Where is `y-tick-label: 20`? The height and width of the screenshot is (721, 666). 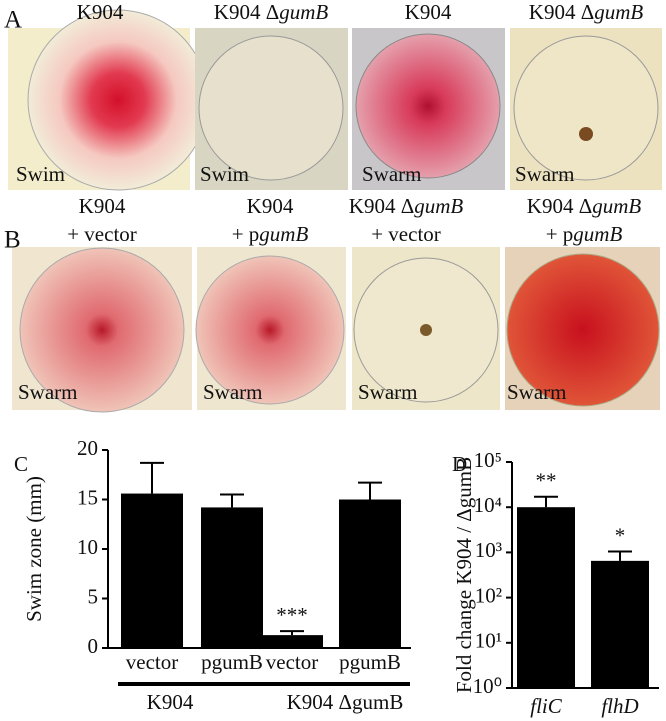
y-tick-label: 20 is located at coordinates (87, 448).